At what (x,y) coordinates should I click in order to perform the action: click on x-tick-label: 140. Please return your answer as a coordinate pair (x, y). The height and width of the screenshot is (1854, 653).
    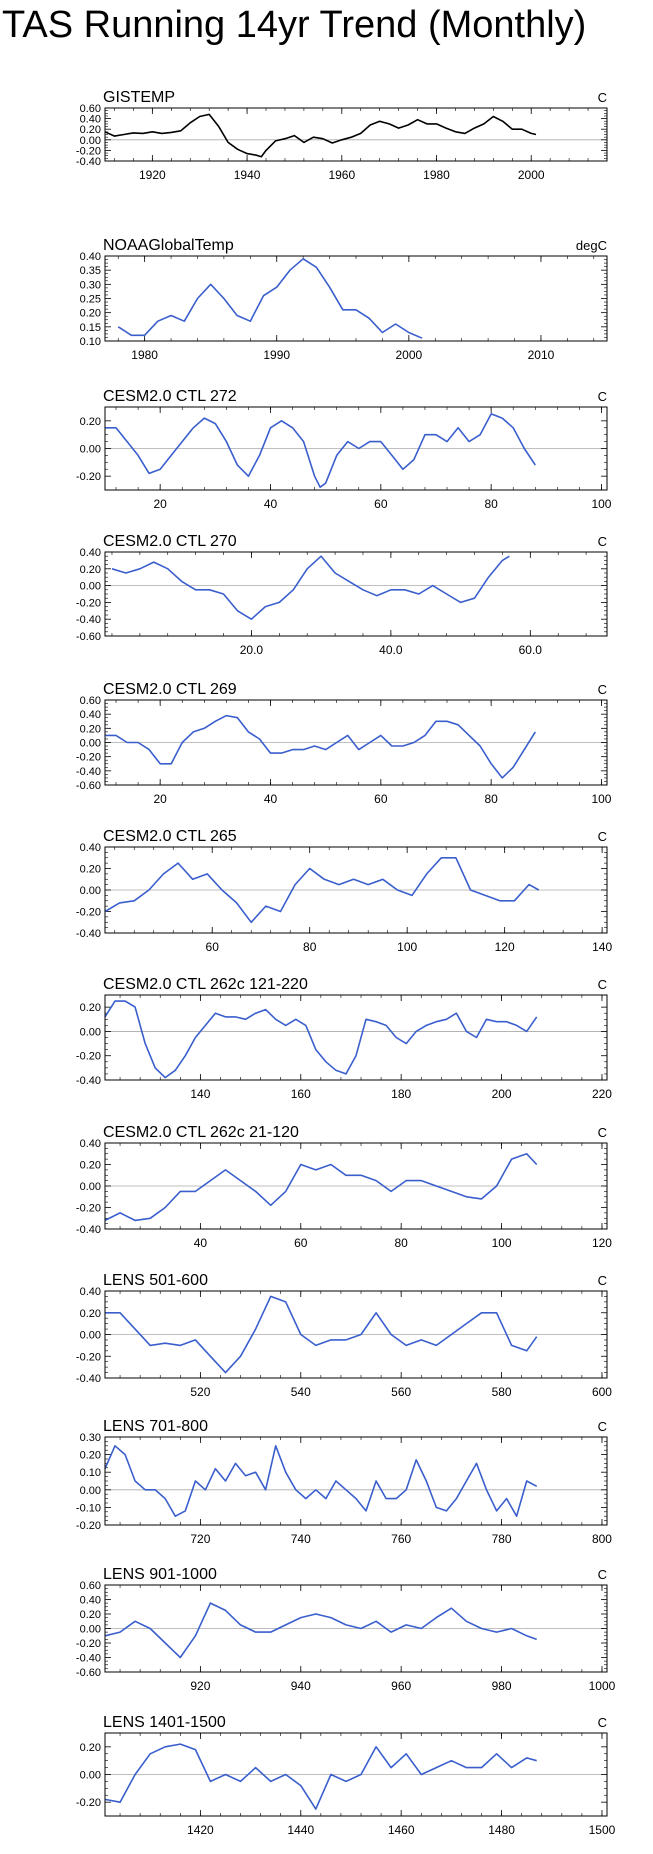
    Looking at the image, I should click on (200, 1094).